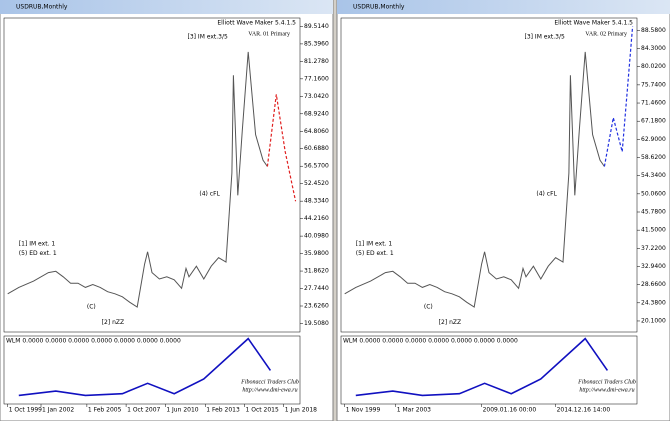 The height and width of the screenshot is (421, 670). Describe the element at coordinates (510, 410) in the screenshot. I see `x-tick-label: 2009.01.16 00:00` at that location.